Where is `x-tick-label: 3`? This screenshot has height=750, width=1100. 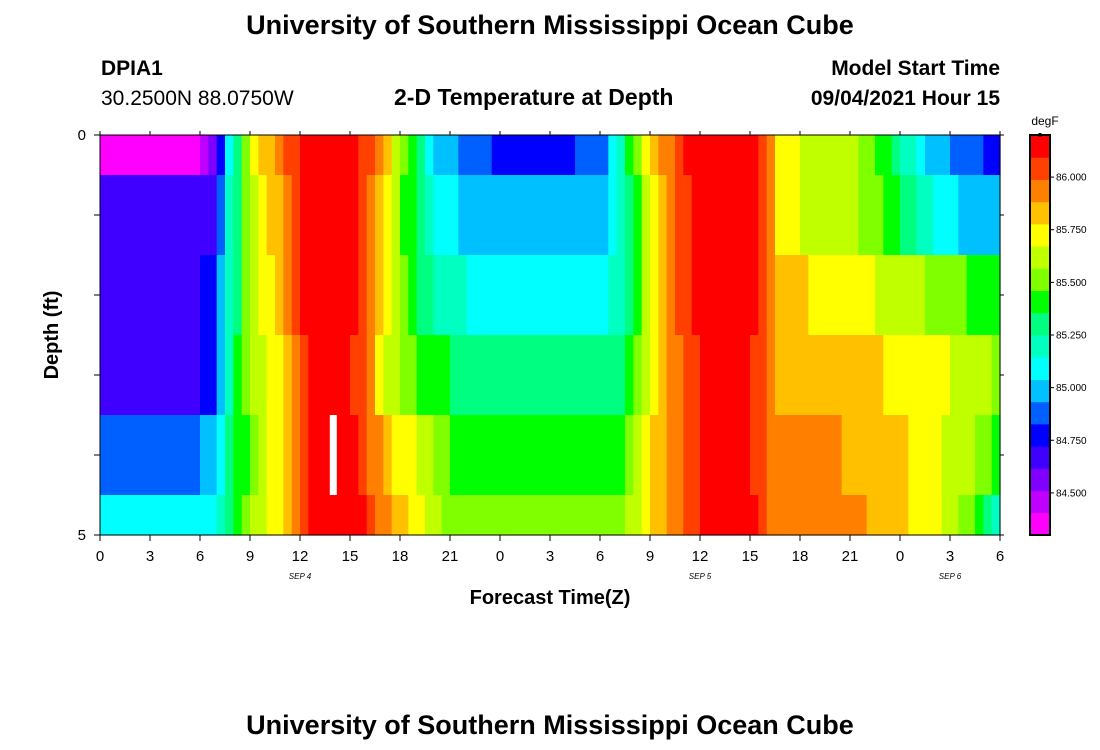 x-tick-label: 3 is located at coordinates (550, 556).